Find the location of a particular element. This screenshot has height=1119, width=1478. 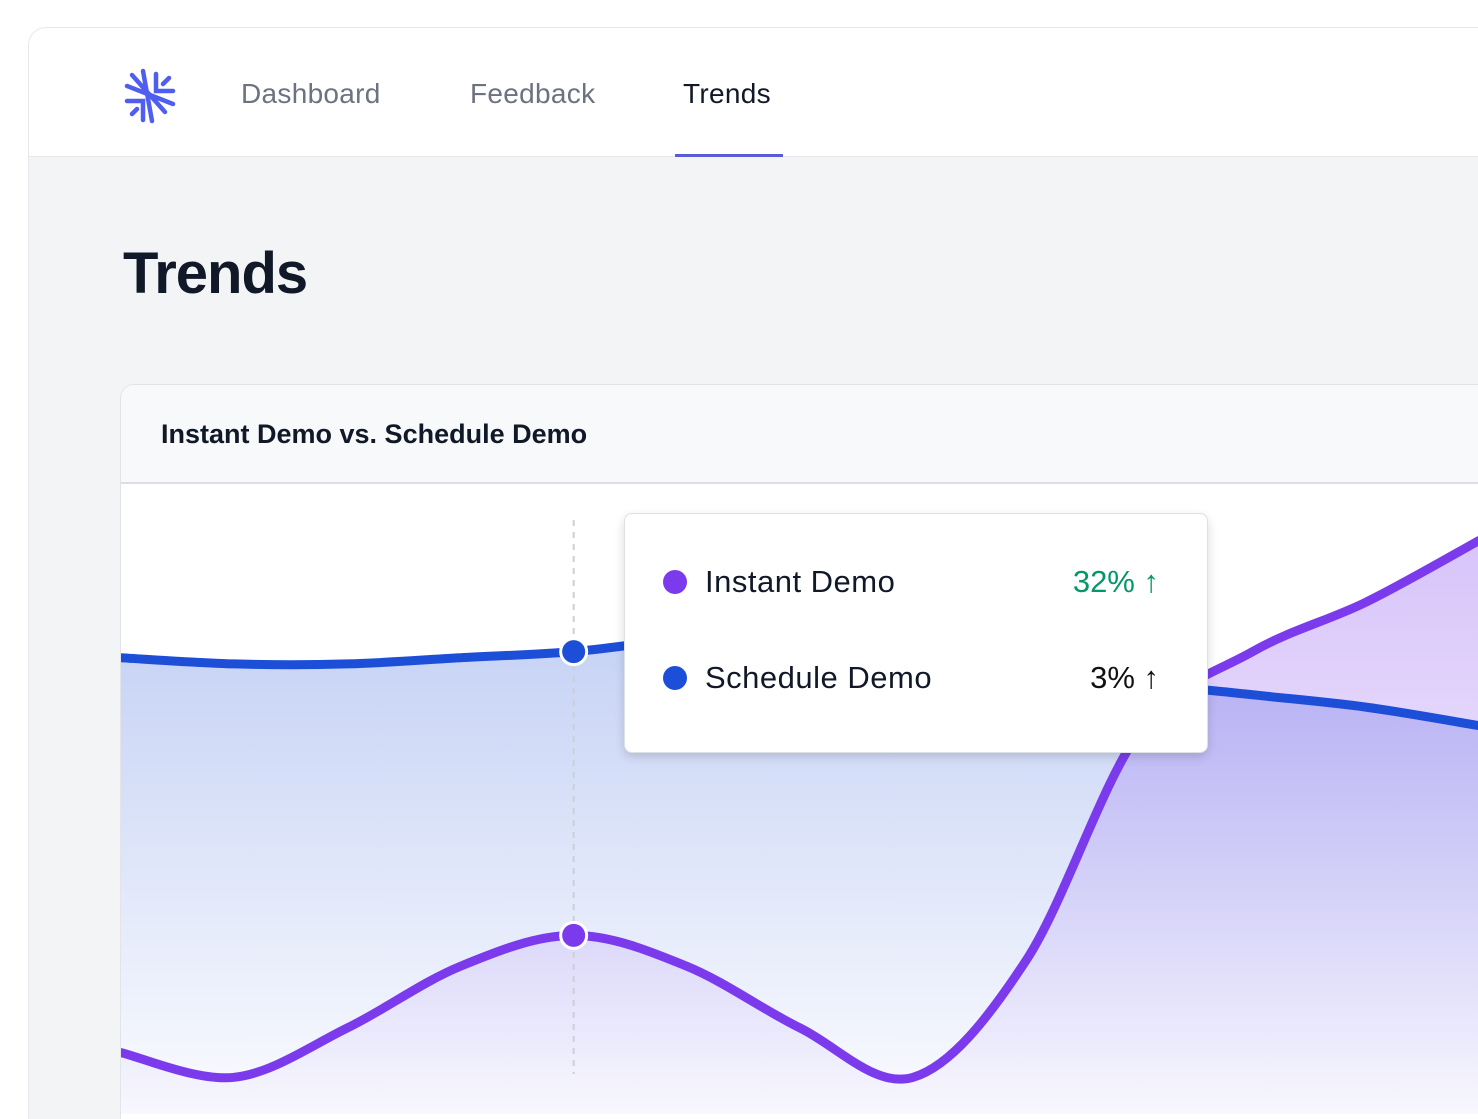

active-tab-indicator is located at coordinates (729, 155).